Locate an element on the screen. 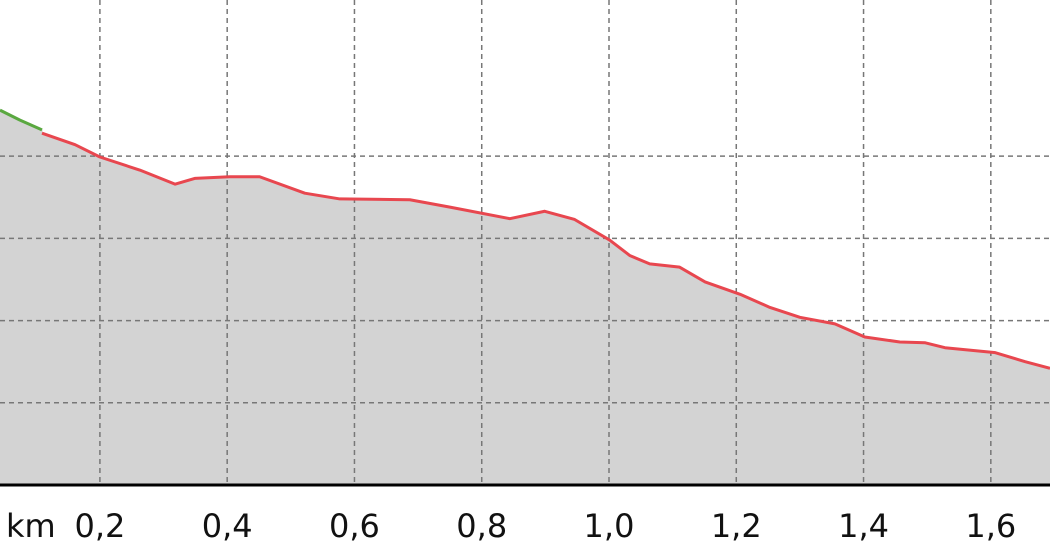 The height and width of the screenshot is (560, 1050). x-axis-unit: km is located at coordinates (31, 526).